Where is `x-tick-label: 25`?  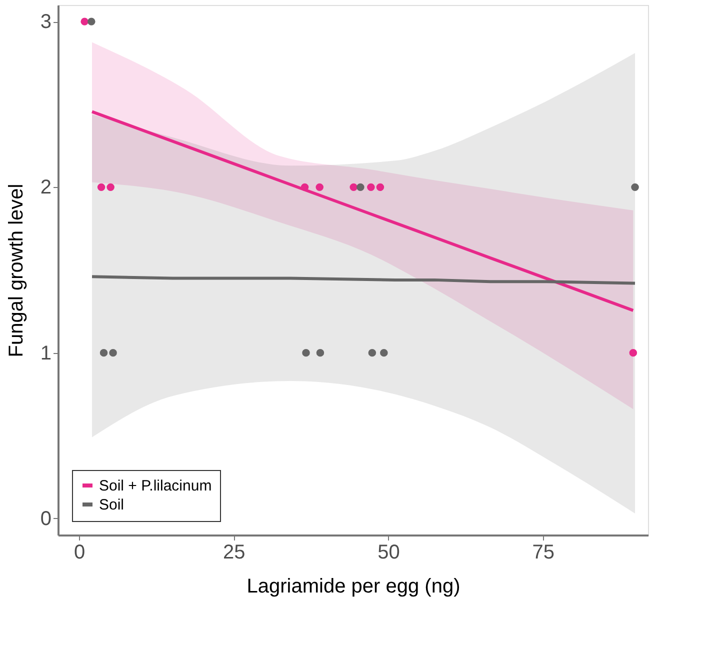
x-tick-label: 25 is located at coordinates (234, 553).